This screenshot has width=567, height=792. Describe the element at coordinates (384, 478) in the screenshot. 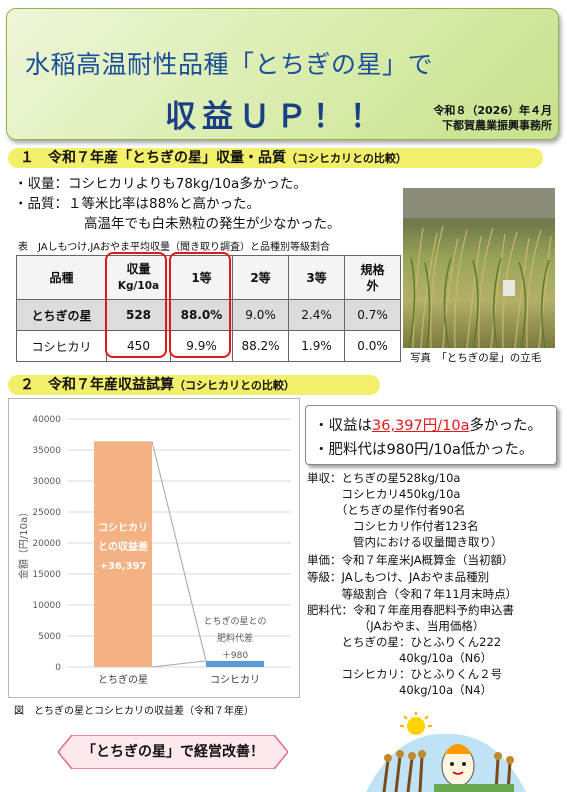

I see `detail-line: 単収：とちぎの星528kg/10a` at that location.